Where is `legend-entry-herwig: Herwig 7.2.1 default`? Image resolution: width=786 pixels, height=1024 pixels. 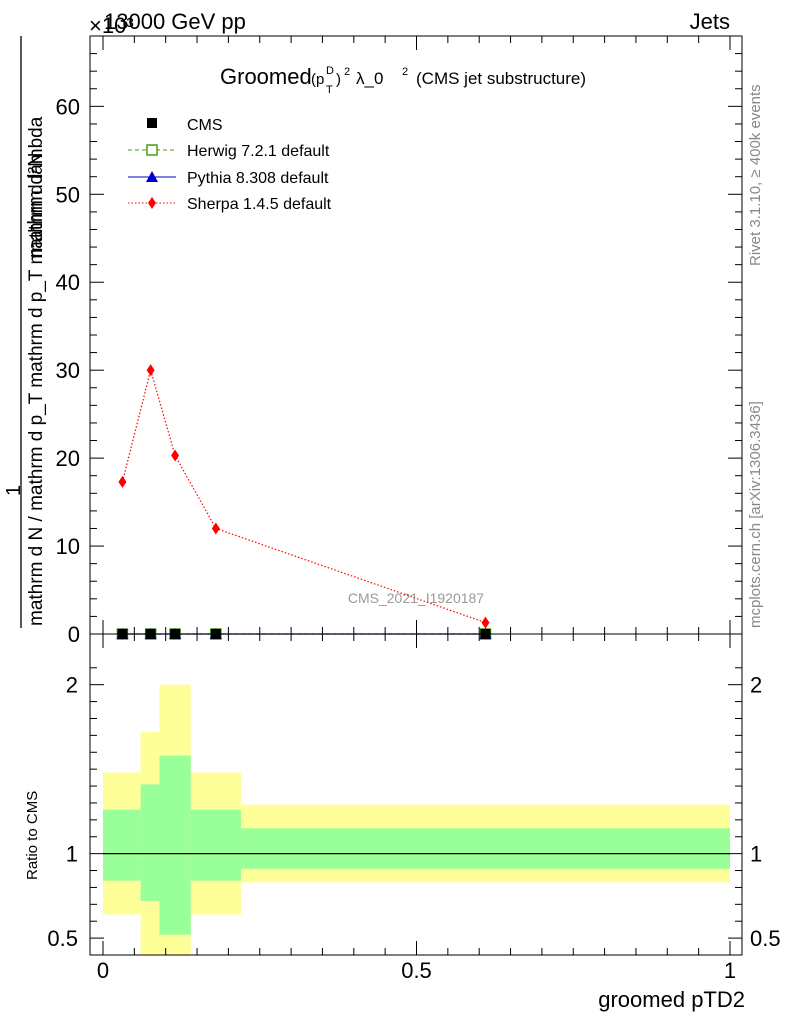
legend-entry-herwig: Herwig 7.2.1 default is located at coordinates (229, 151).